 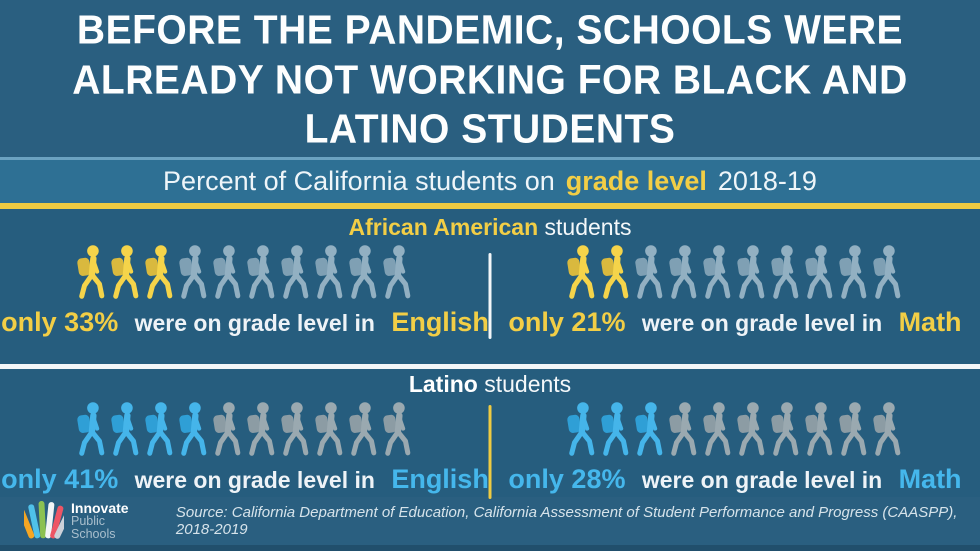 I want to click on panel-english: only 33% were on grade level in English, so click(x=245, y=289).